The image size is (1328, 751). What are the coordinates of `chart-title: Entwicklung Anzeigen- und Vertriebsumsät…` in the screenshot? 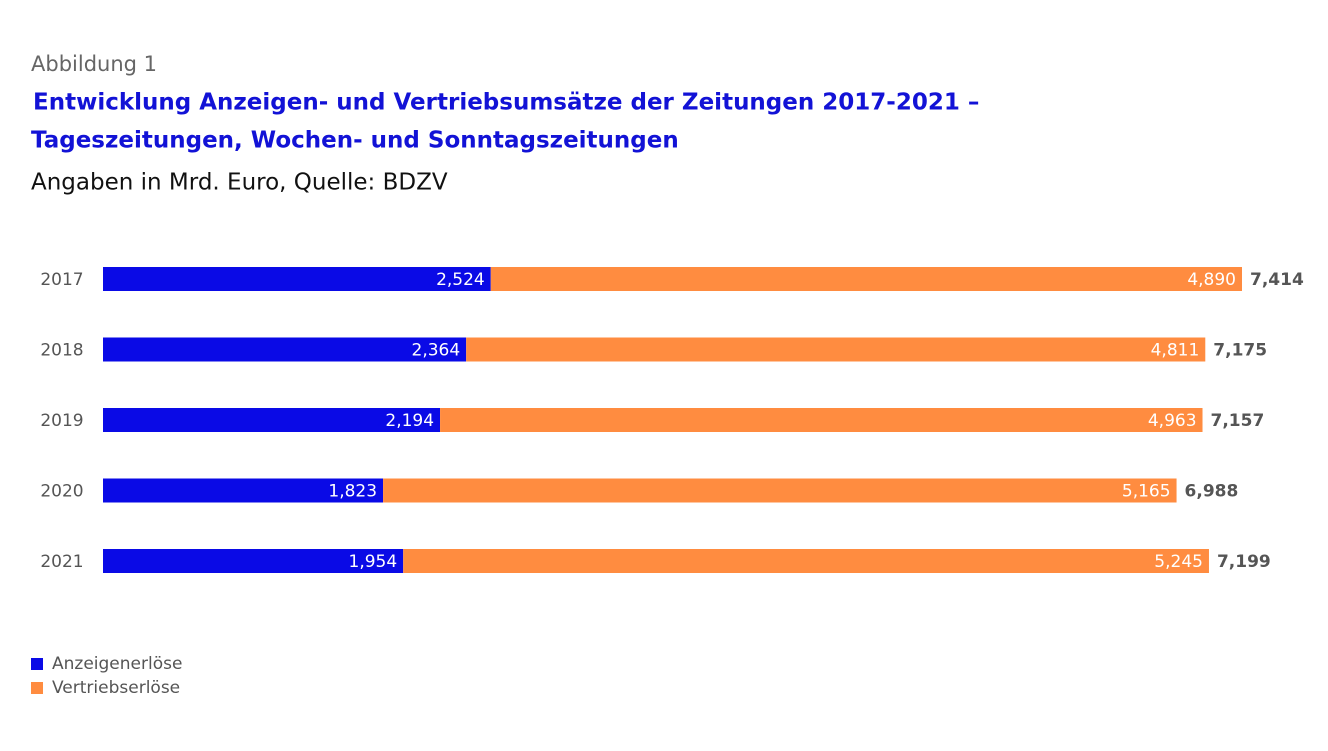 It's located at (506, 103).